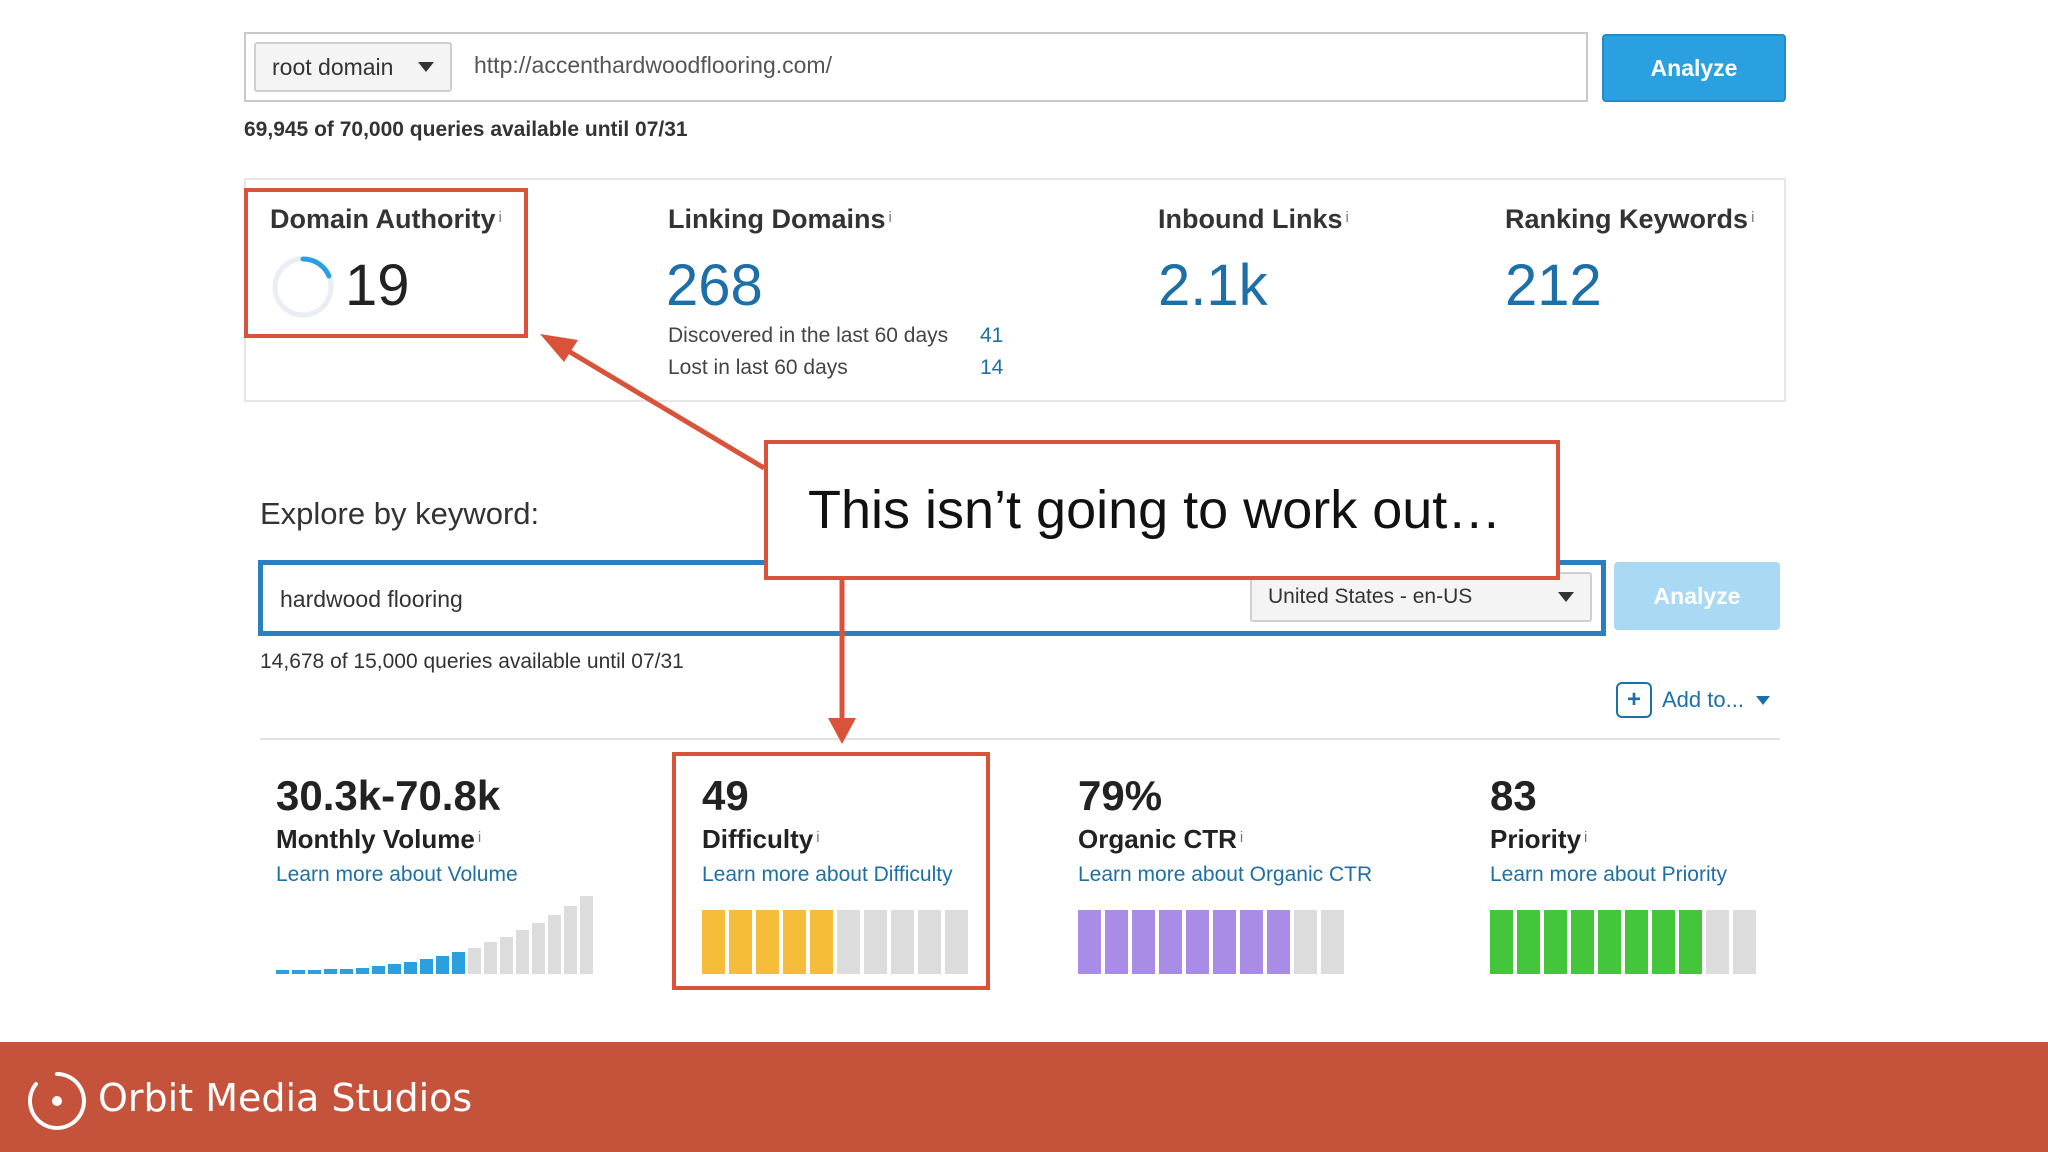 The height and width of the screenshot is (1152, 2048). What do you see at coordinates (397, 874) in the screenshot?
I see `volume-learn-more-link: Learn more about Volume` at bounding box center [397, 874].